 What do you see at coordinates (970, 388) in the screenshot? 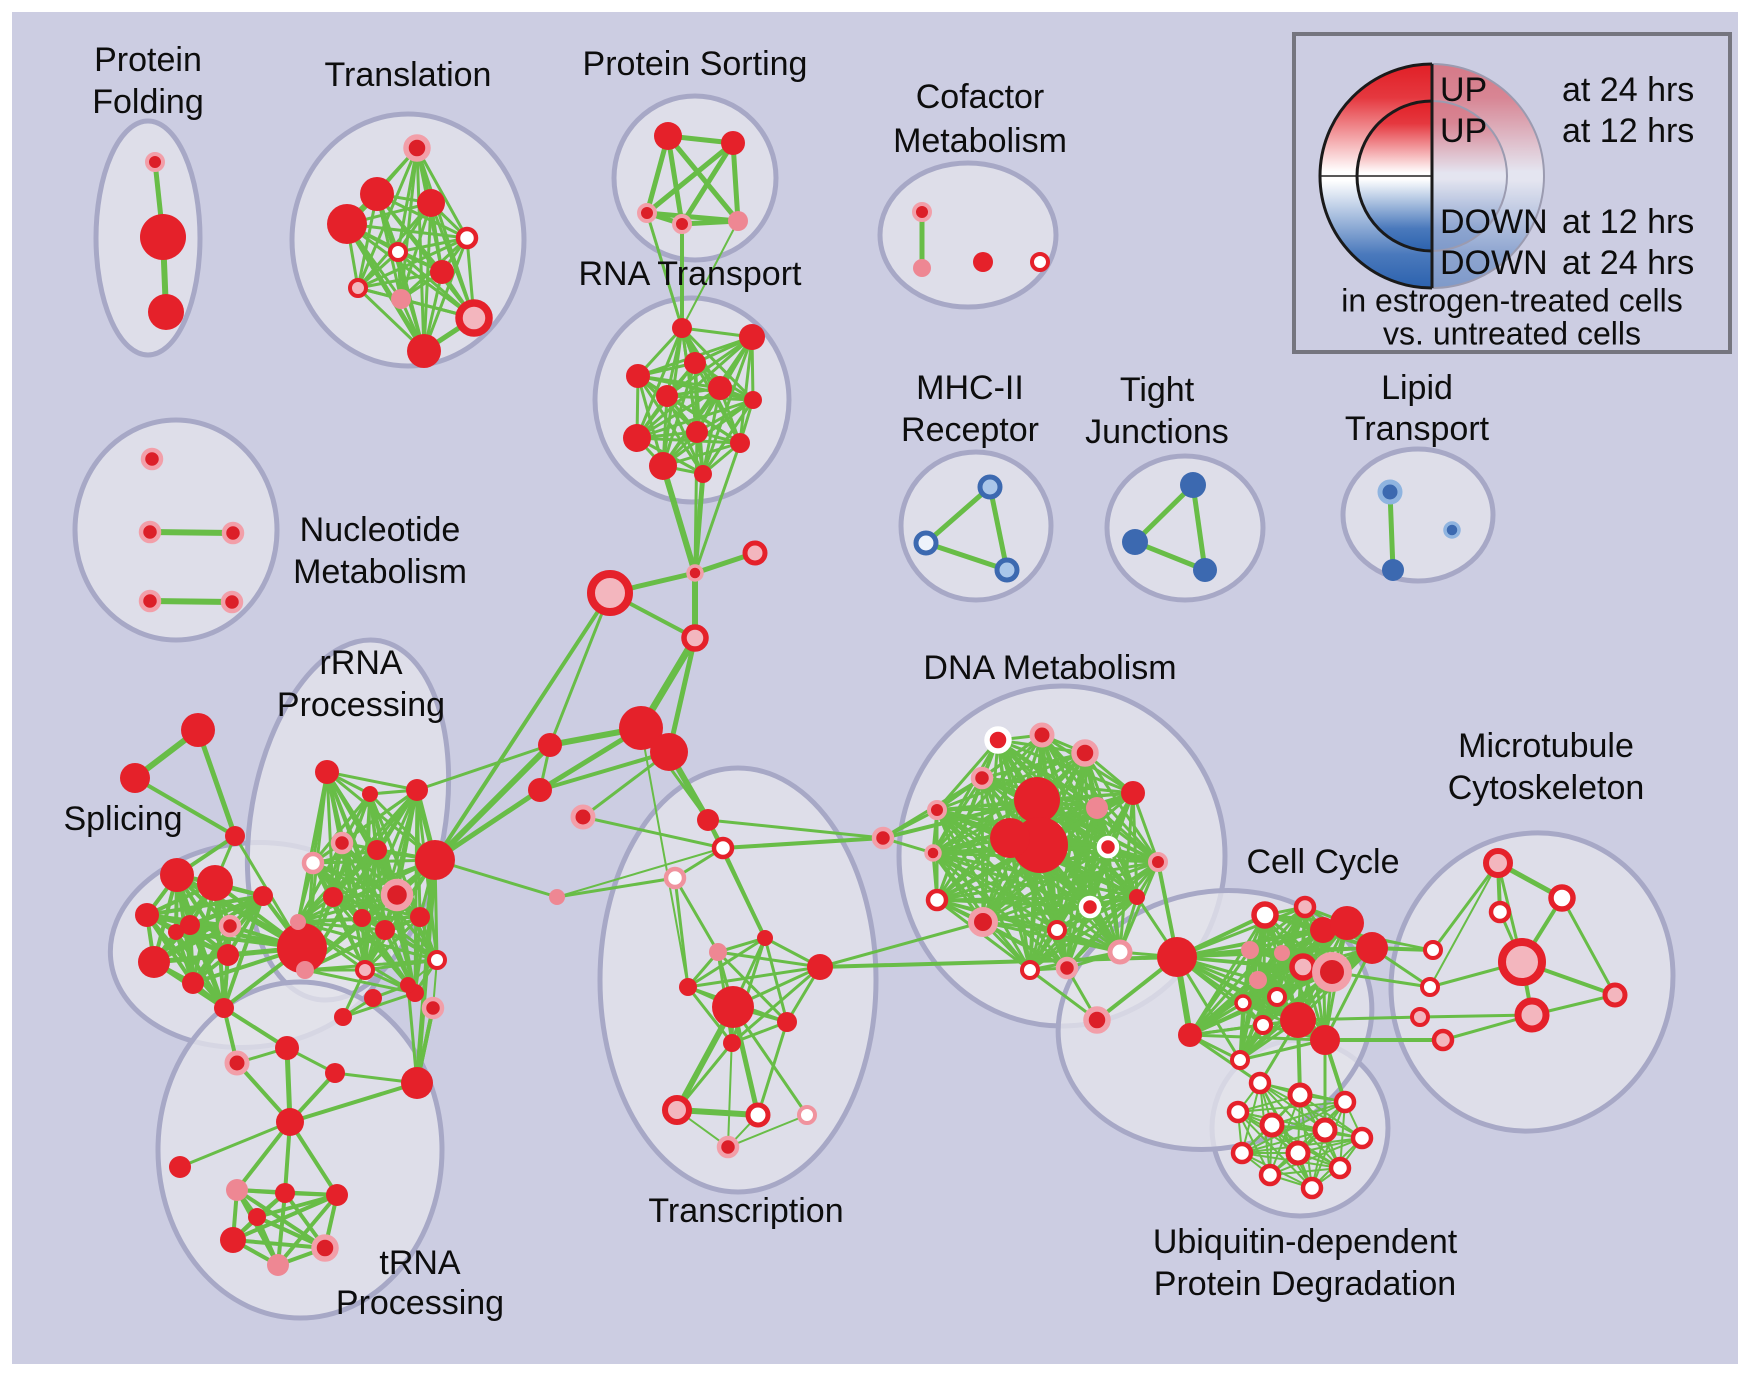
I see `cluster-label-mhc-ii-receptor: MHC-II` at bounding box center [970, 388].